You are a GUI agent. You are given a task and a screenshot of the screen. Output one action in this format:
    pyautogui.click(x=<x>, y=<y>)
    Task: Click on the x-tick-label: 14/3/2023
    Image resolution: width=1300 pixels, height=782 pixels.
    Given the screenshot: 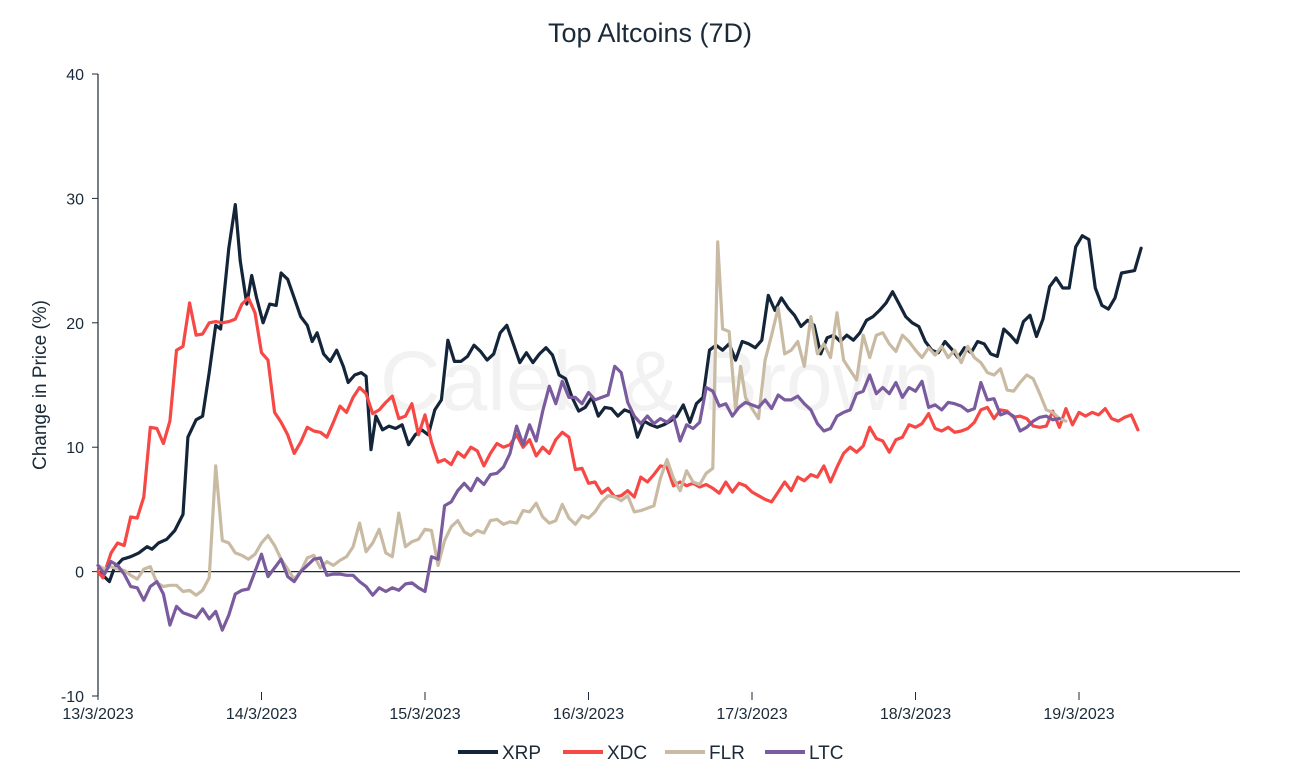 What is the action you would take?
    pyautogui.click(x=261, y=714)
    